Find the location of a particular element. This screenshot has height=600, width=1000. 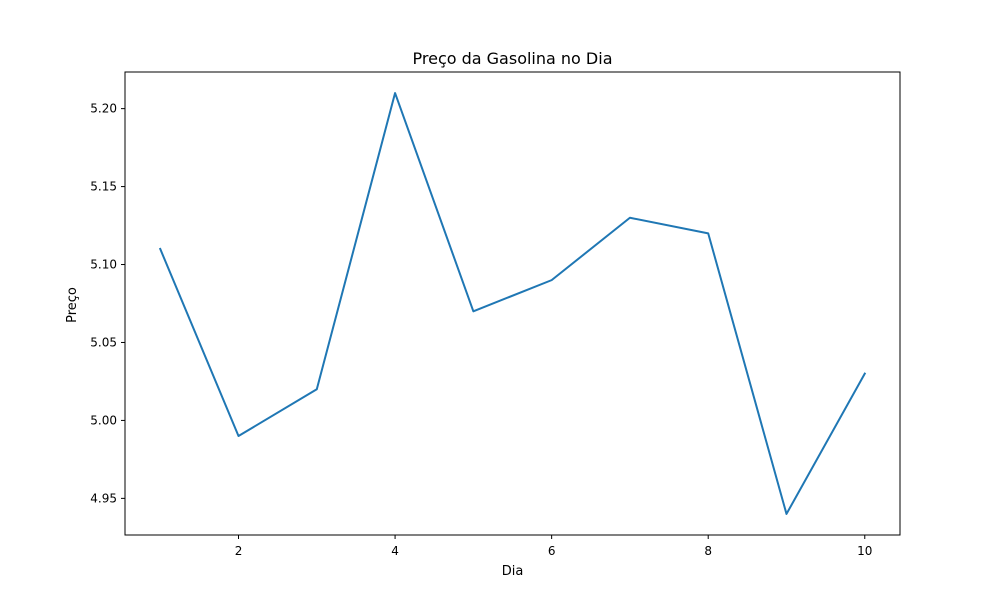

y-tick-label: 4.95 is located at coordinates (103, 498).